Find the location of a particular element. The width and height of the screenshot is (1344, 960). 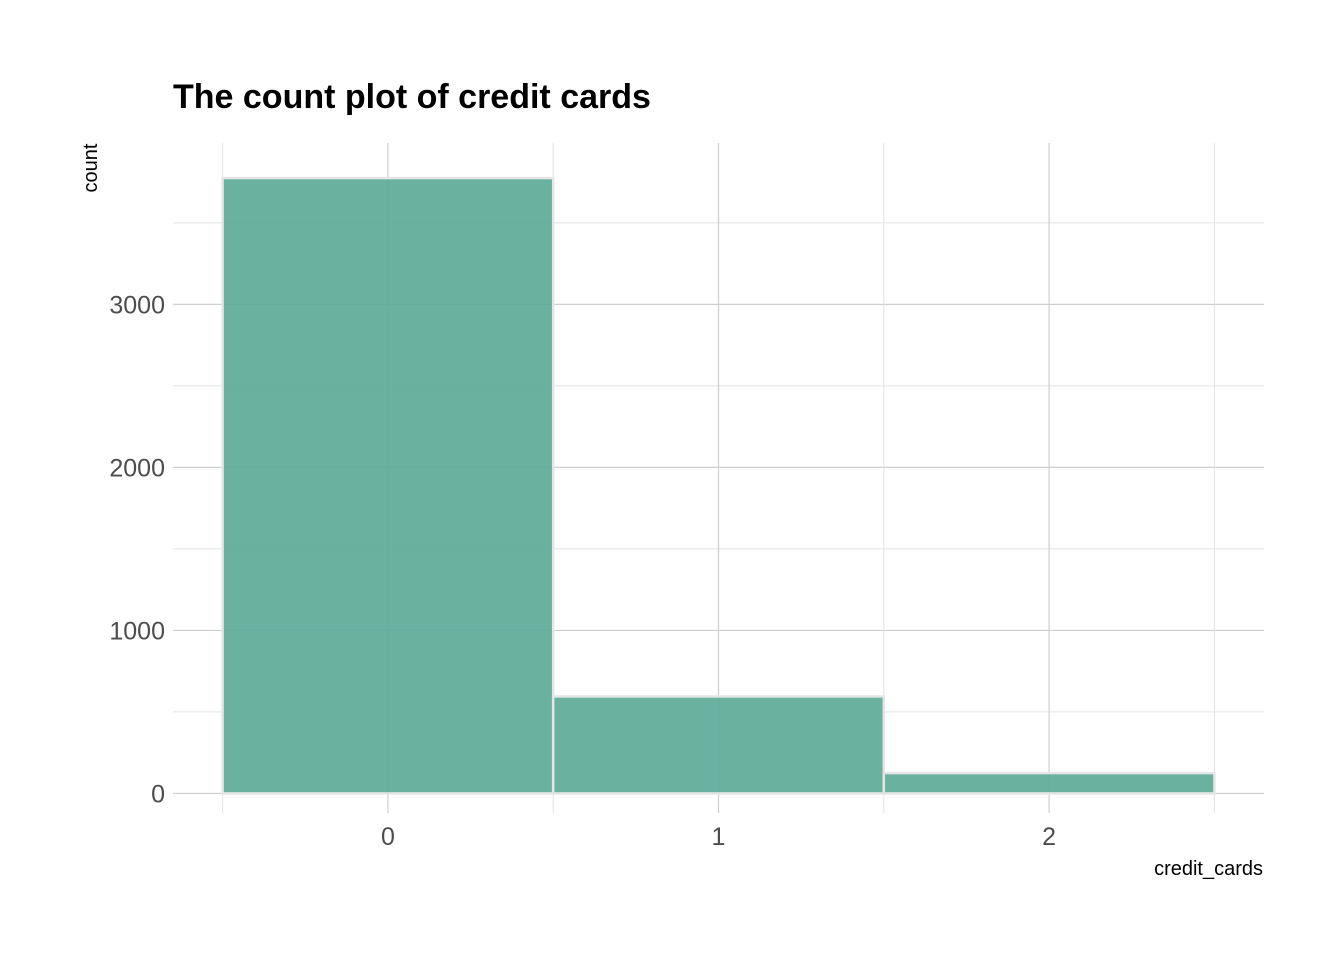

y-axis-title: count is located at coordinates (91, 167).